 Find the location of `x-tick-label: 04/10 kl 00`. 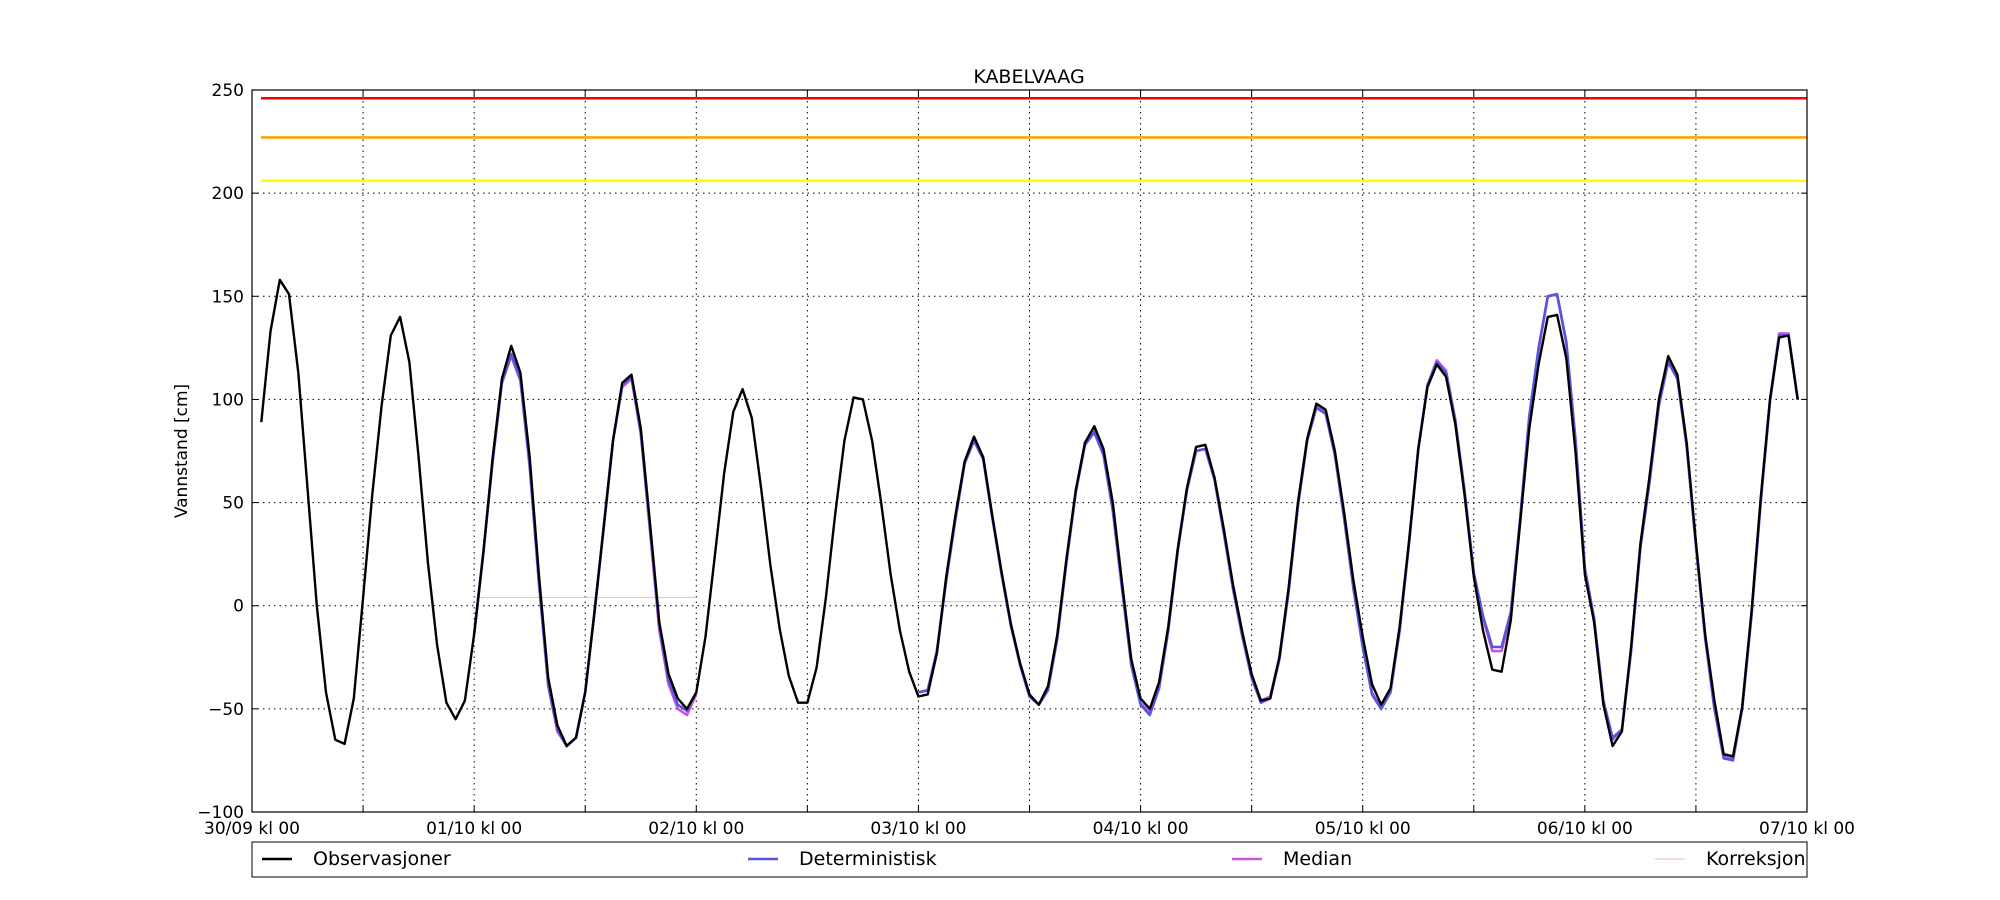

x-tick-label: 04/10 kl 00 is located at coordinates (1141, 829).